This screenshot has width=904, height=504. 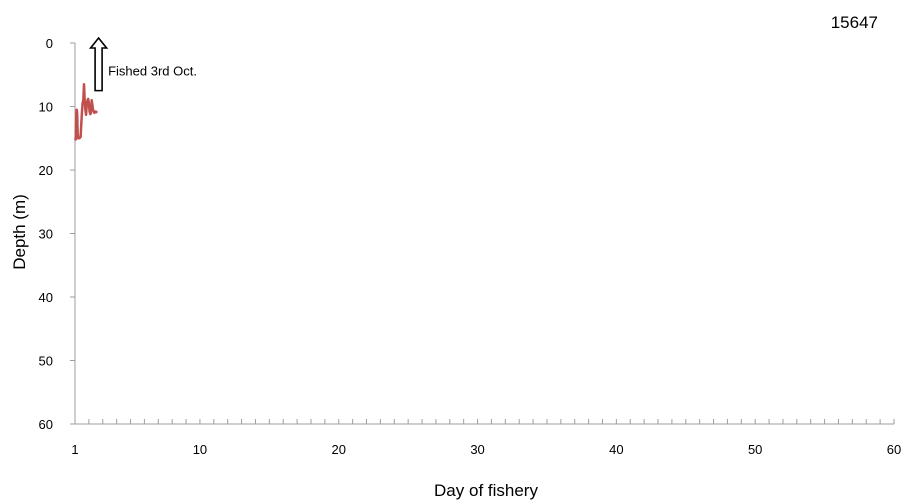 I want to click on y-tick-label: 60, so click(x=46, y=424).